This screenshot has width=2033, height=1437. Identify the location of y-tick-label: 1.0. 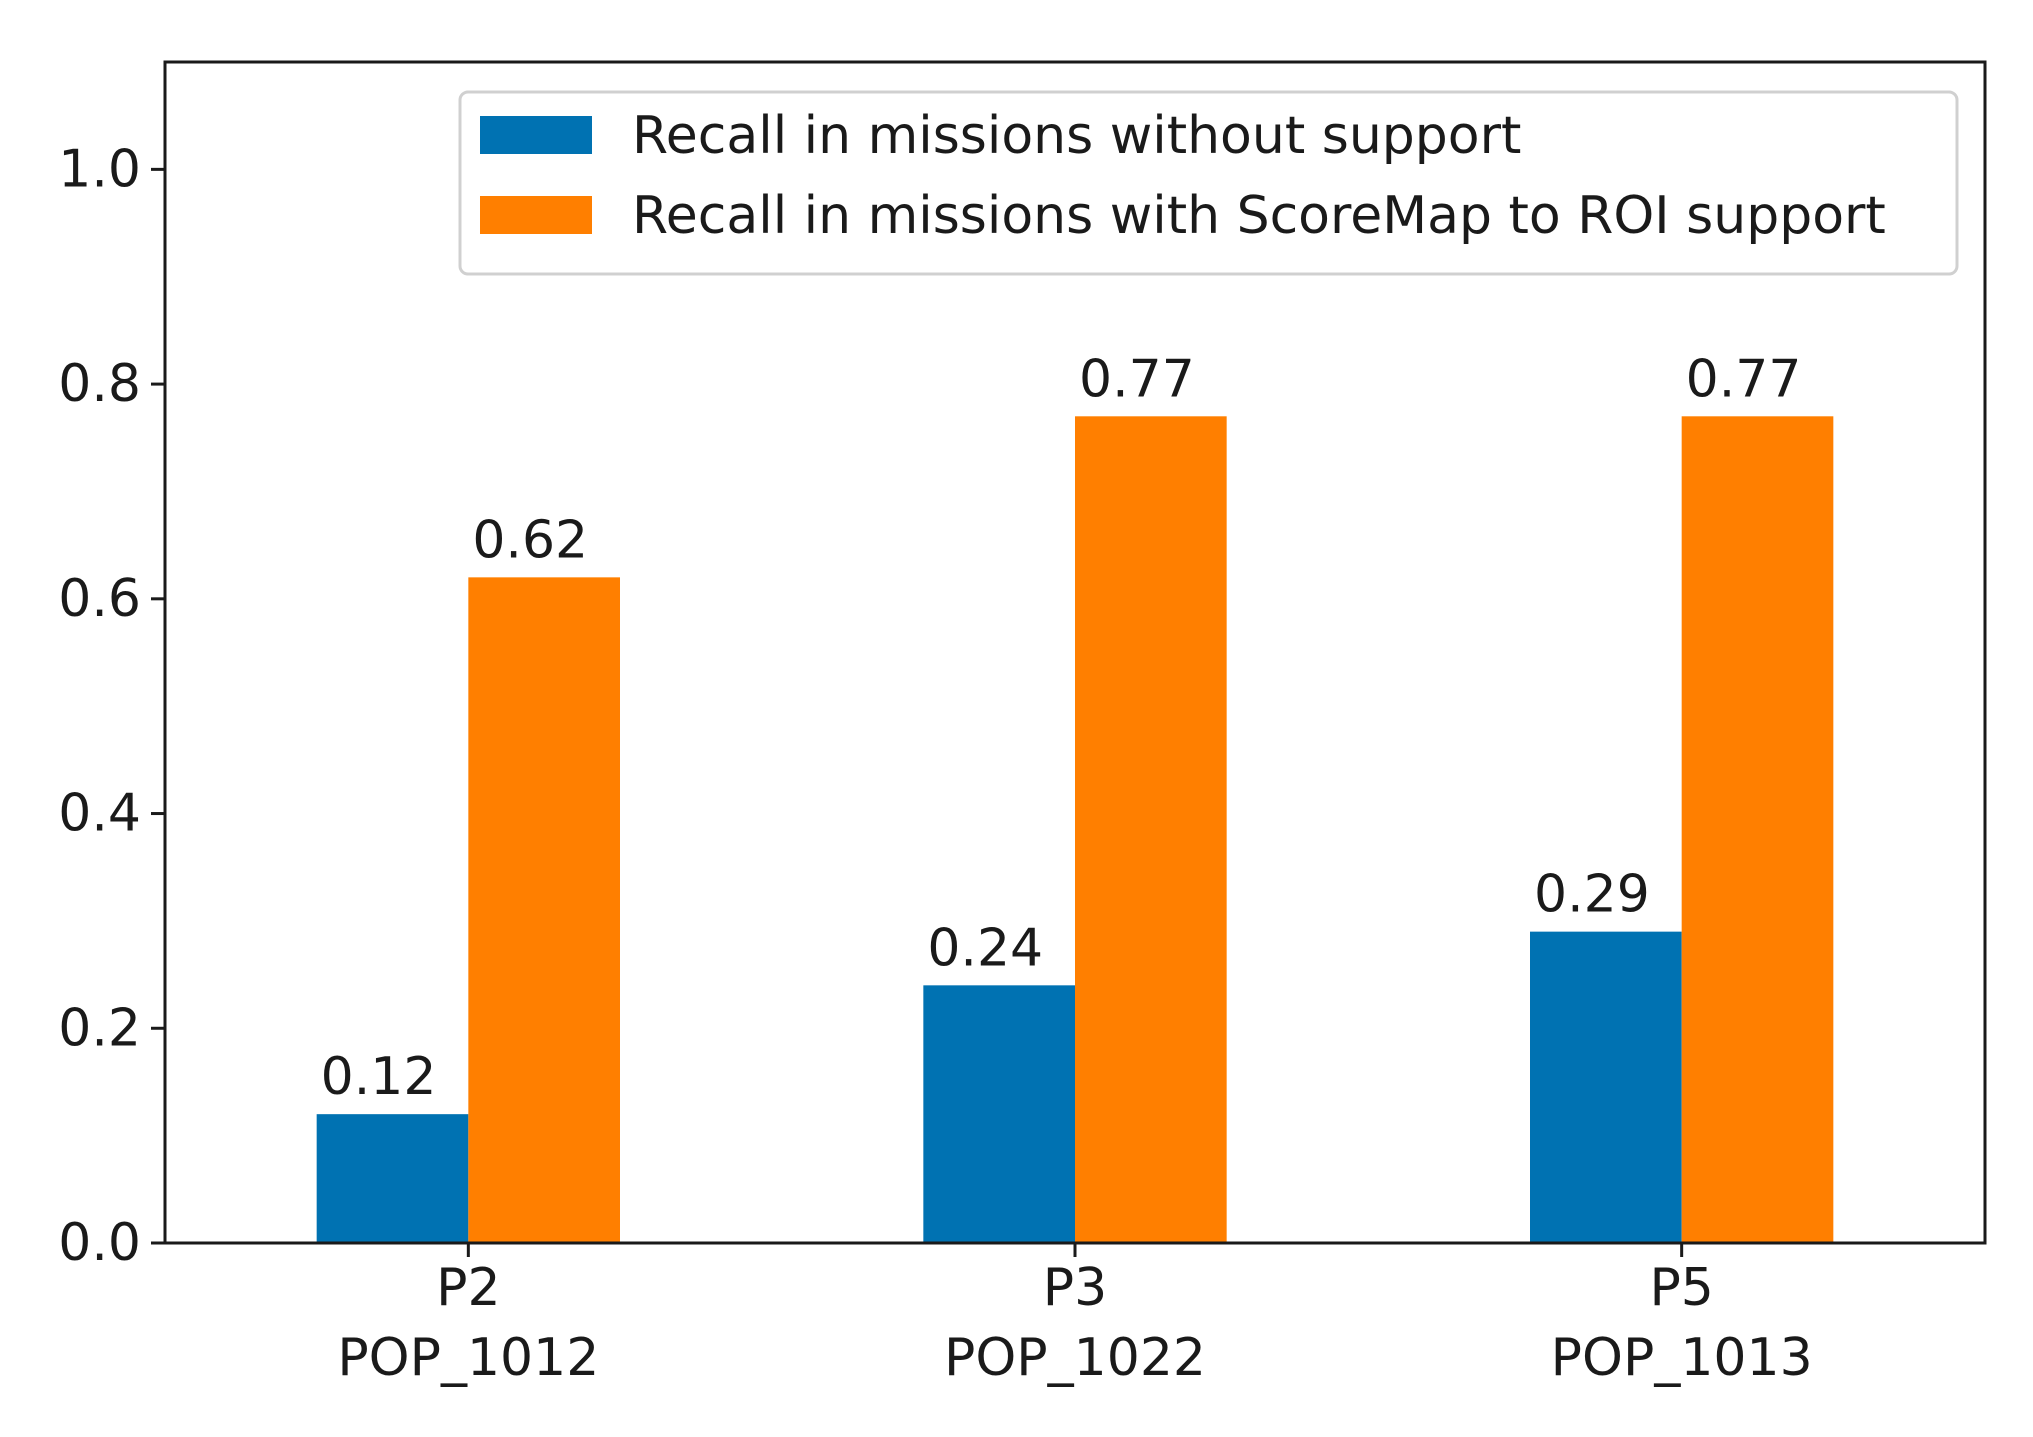
(99, 169).